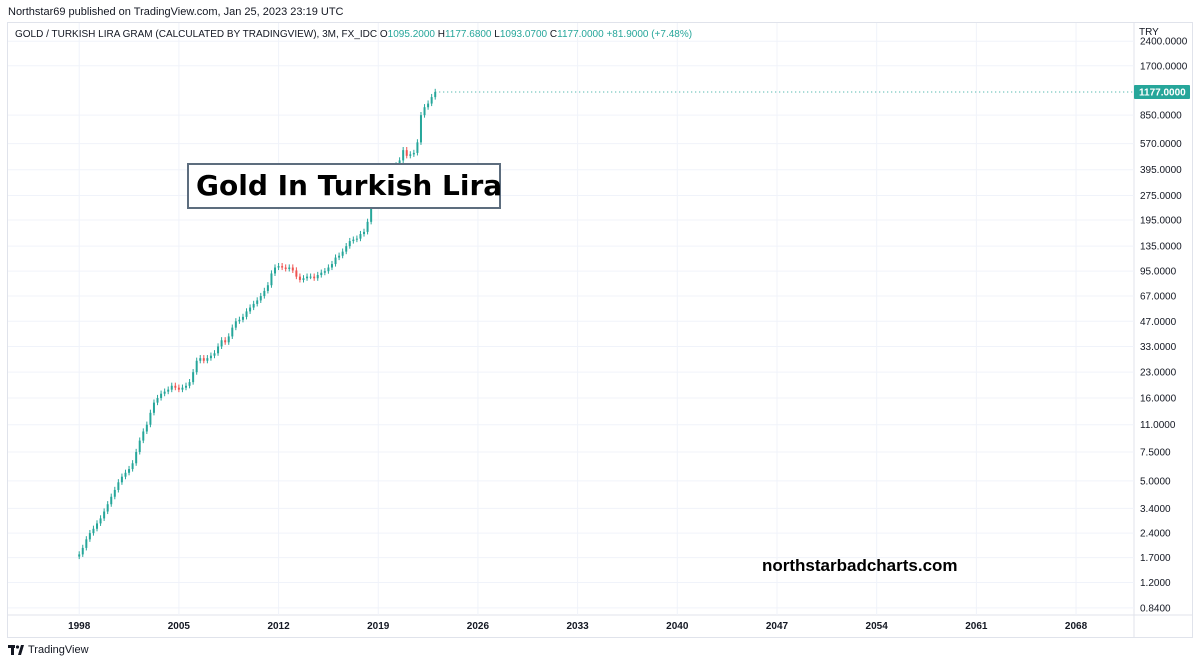 Image resolution: width=1200 pixels, height=665 pixels. What do you see at coordinates (649, 34) in the screenshot?
I see `change-value: +81.9000 (+7.48%)` at bounding box center [649, 34].